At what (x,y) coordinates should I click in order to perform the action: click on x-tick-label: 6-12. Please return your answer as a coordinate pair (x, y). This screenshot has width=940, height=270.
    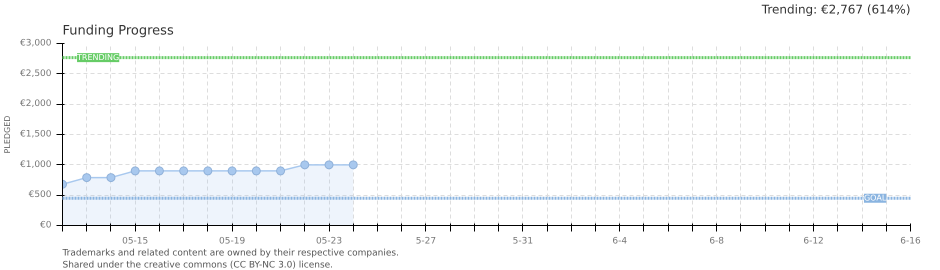
    Looking at the image, I should click on (813, 241).